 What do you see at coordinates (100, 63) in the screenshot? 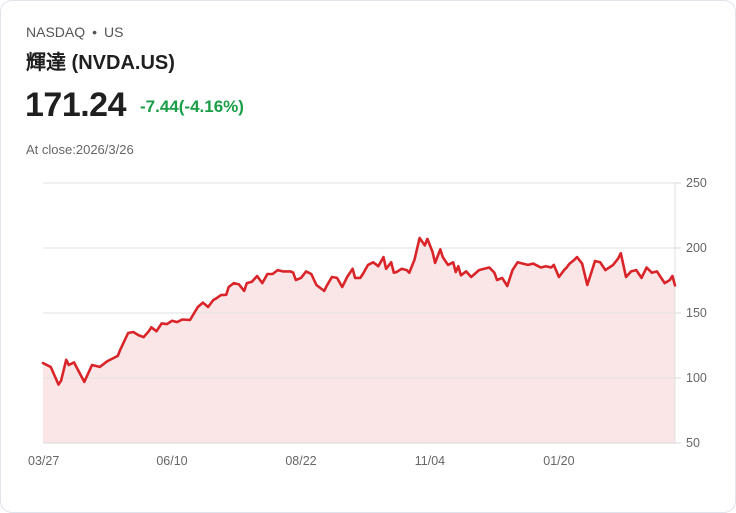
I see `stock-name: 輝達 (NVDA.US)` at bounding box center [100, 63].